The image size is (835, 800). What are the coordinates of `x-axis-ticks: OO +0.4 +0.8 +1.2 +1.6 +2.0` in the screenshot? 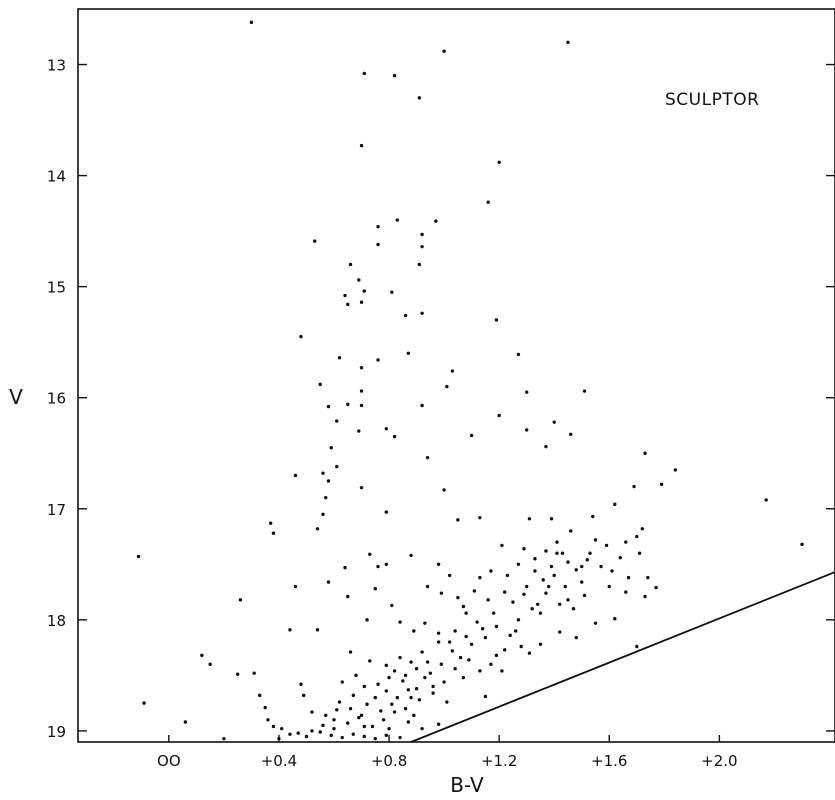 It's located at (447, 752).